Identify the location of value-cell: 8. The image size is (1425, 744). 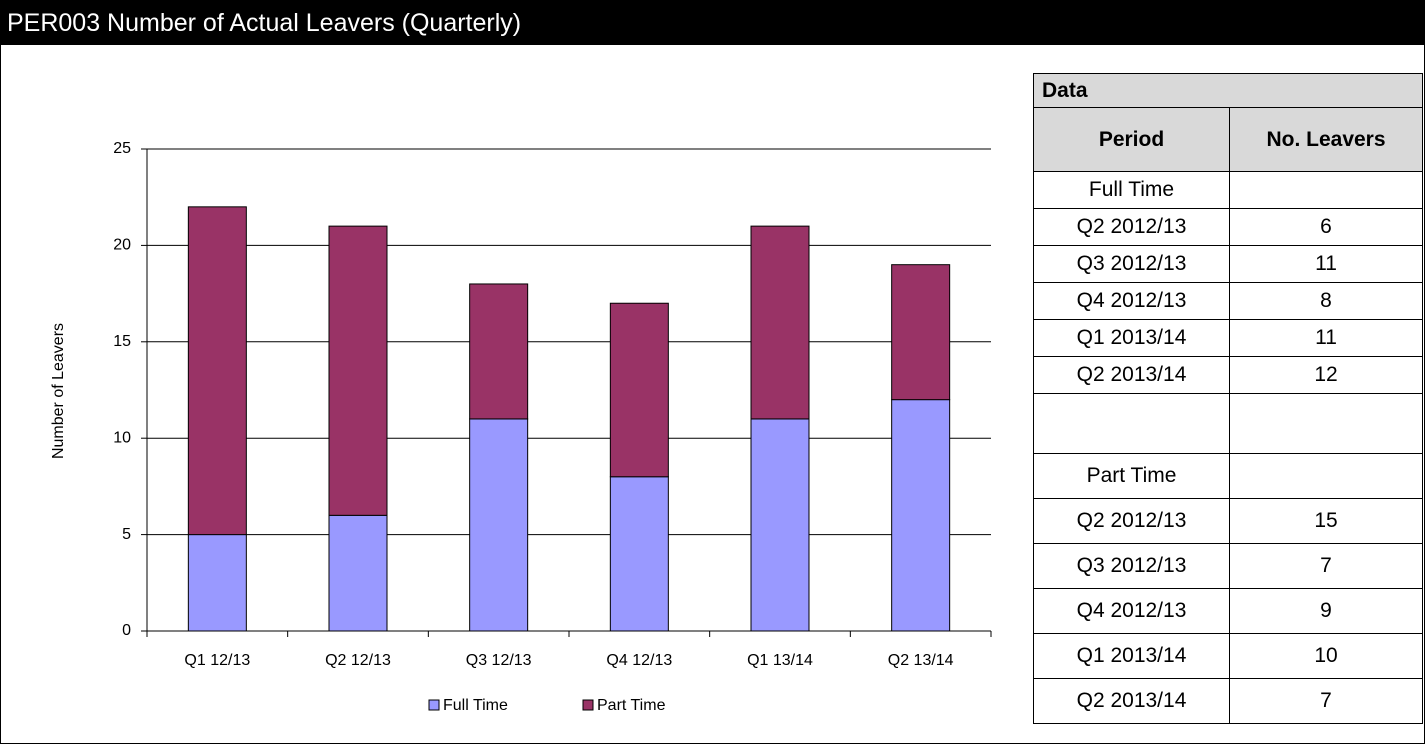
(1326, 301).